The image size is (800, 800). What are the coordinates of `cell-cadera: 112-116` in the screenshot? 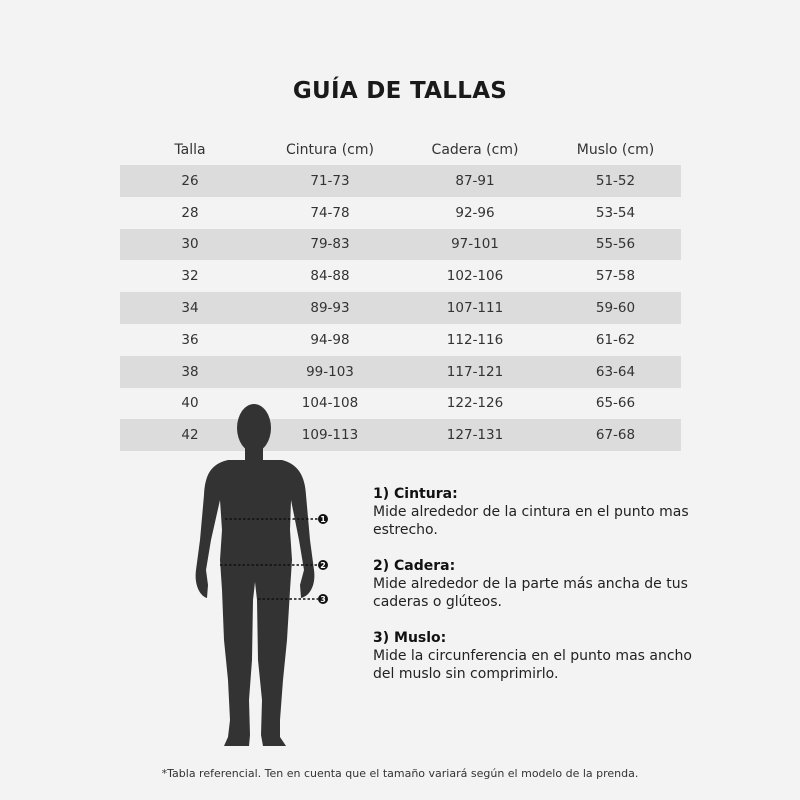 It's located at (475, 339).